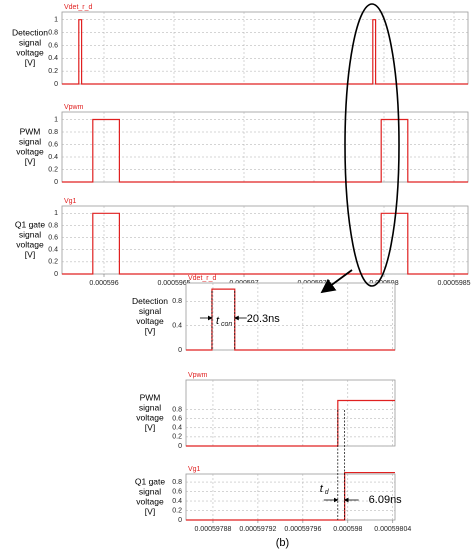 This screenshot has width=474, height=551. I want to click on zoom-arrow, so click(336, 281).